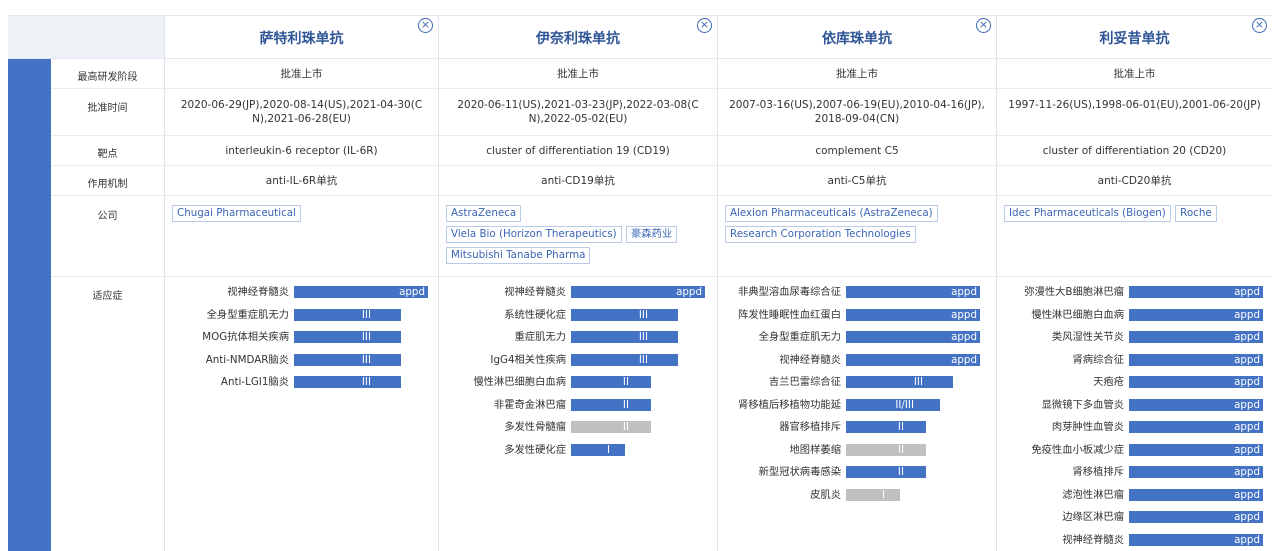 Image resolution: width=1280 pixels, height=551 pixels. What do you see at coordinates (1134, 337) in the screenshot?
I see `indication-item: 类风湿性关节炎 appd` at bounding box center [1134, 337].